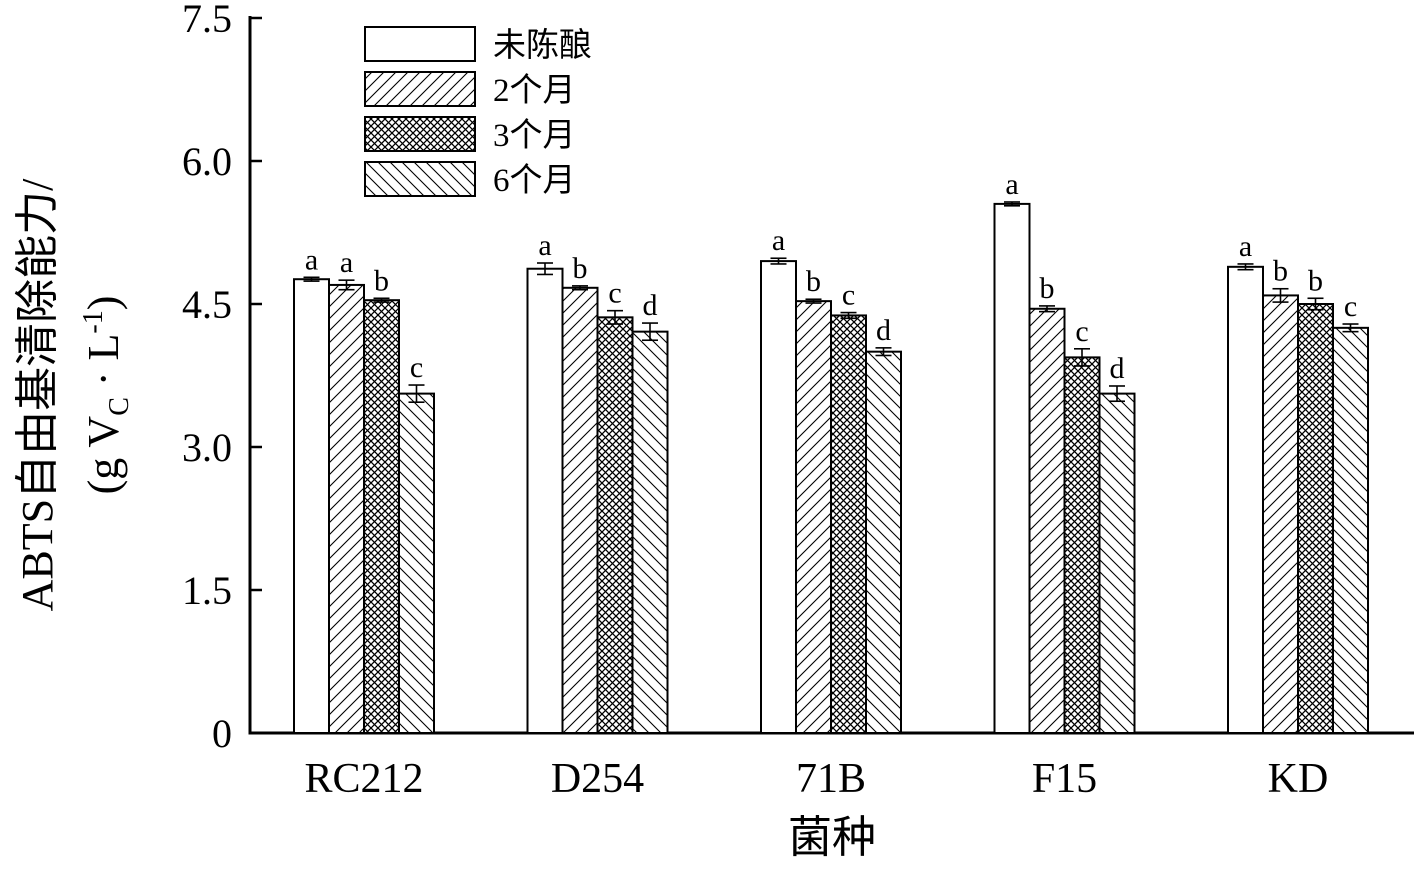  Describe the element at coordinates (207, 20) in the screenshot. I see `y-tick-label: 7.5` at that location.